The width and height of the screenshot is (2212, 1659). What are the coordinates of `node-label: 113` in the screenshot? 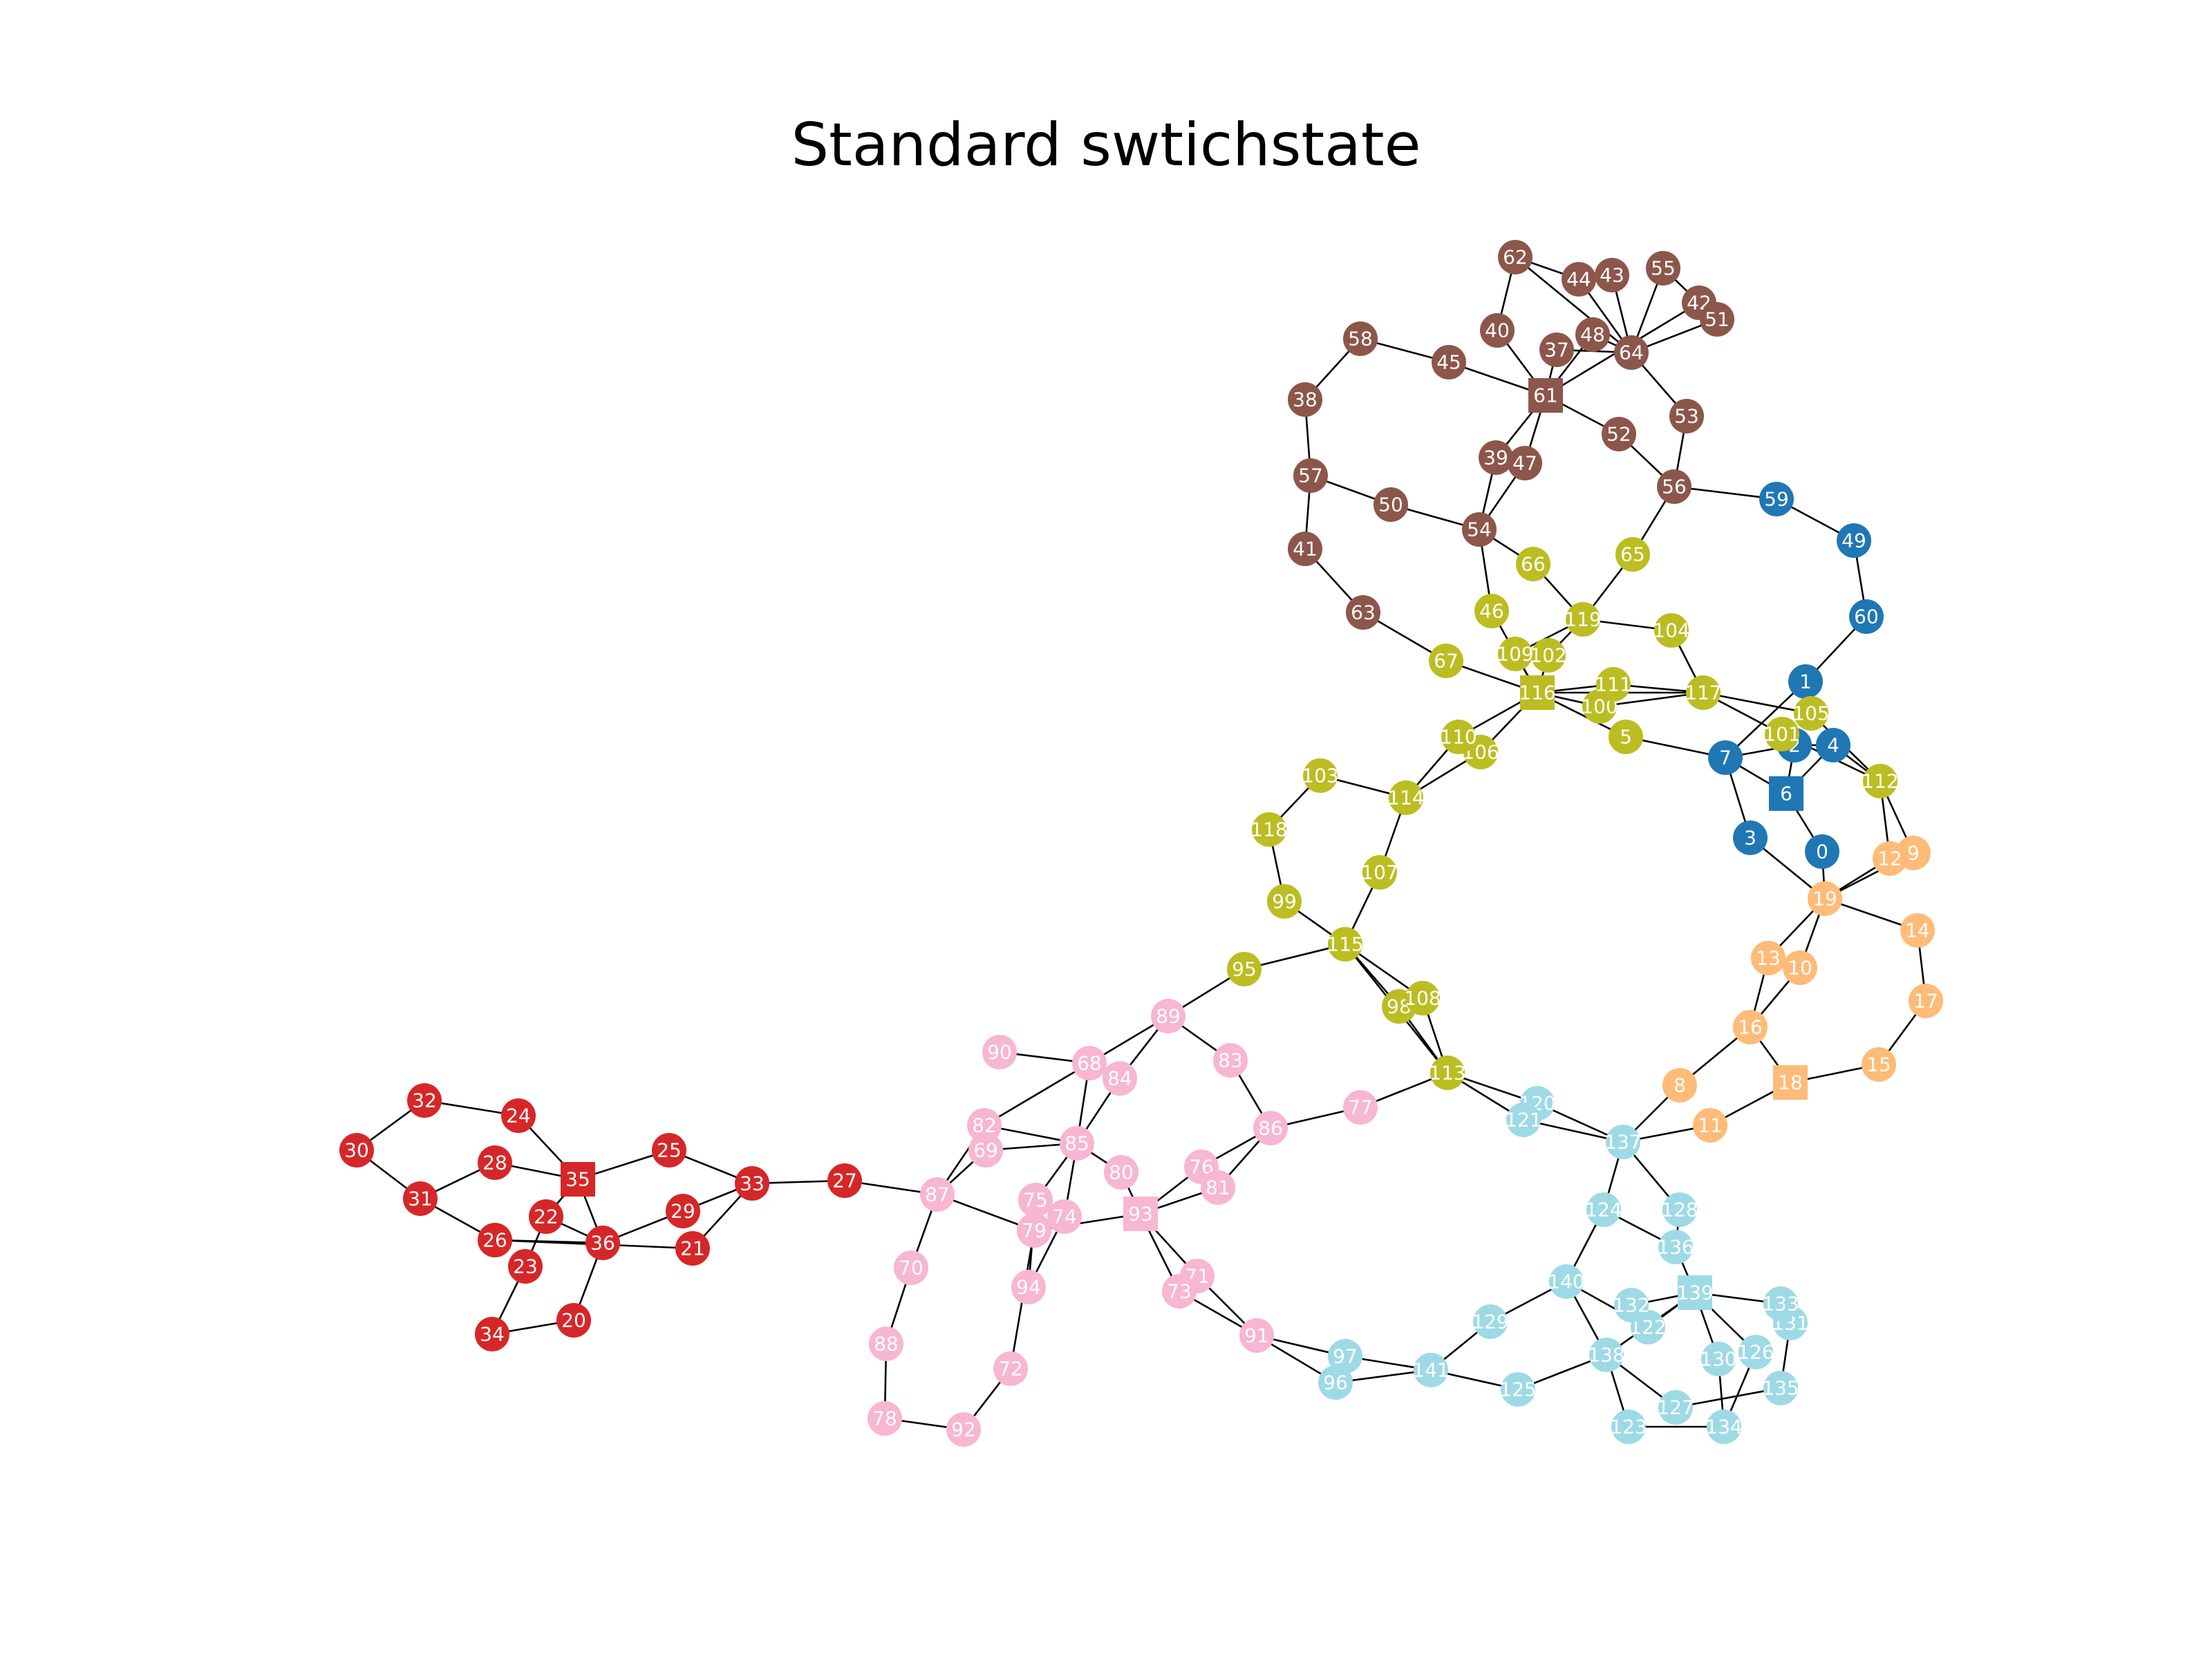 It's located at (1447, 1073).